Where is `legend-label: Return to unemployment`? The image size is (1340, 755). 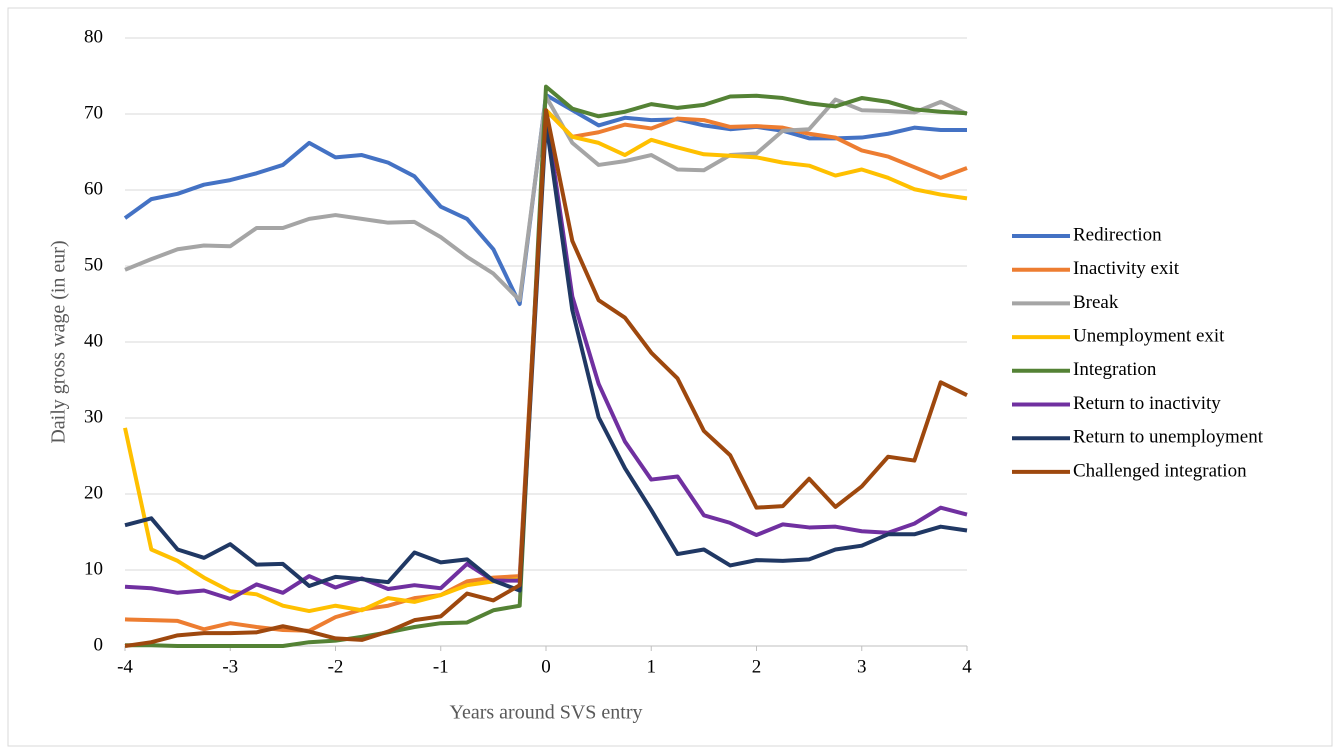 legend-label: Return to unemployment is located at coordinates (1168, 437).